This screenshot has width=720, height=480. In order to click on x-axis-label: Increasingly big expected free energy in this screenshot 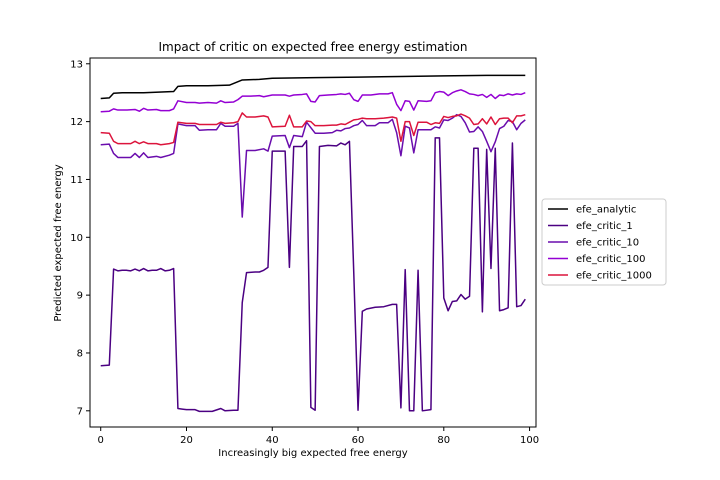, I will do `click(312, 453)`.